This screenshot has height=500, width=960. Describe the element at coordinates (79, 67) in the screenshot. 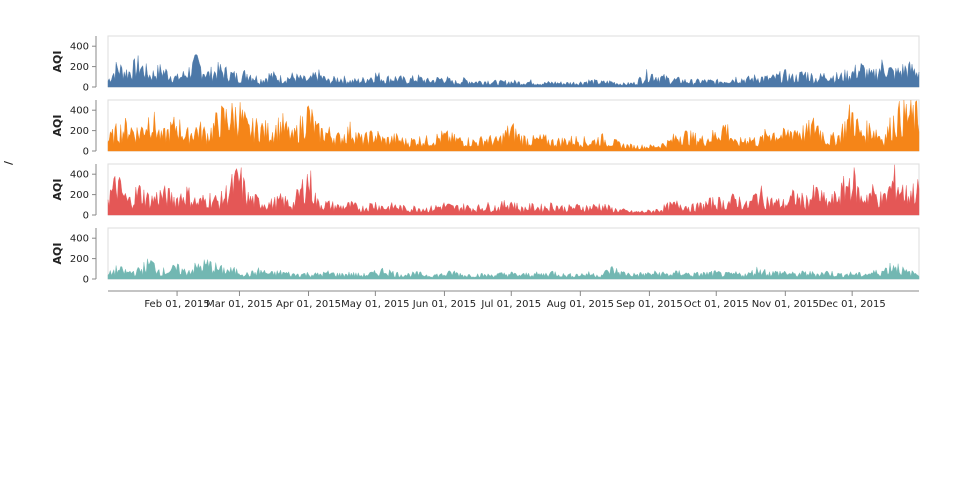

I see `y-tick-label-0-1: 200` at that location.